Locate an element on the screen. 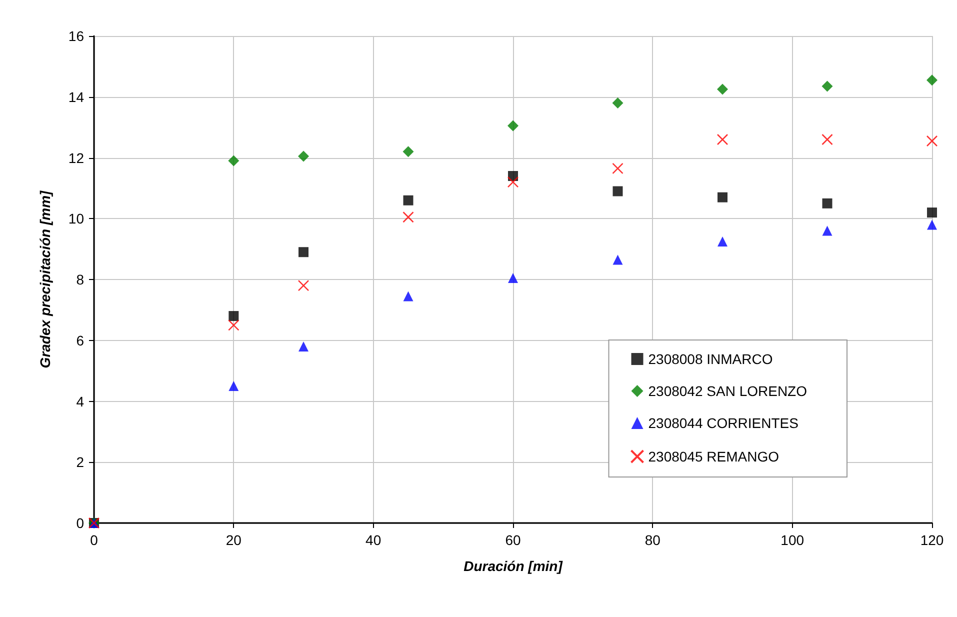 Image resolution: width=957 pixels, height=617 pixels. x-tick-label: 120 is located at coordinates (932, 540).